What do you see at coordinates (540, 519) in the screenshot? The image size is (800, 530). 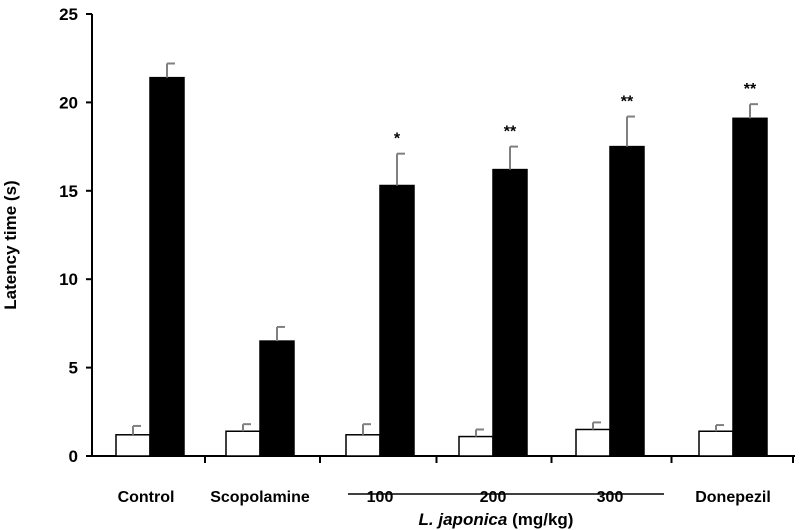 I see `group-title-unit: (mg/kg)` at bounding box center [540, 519].